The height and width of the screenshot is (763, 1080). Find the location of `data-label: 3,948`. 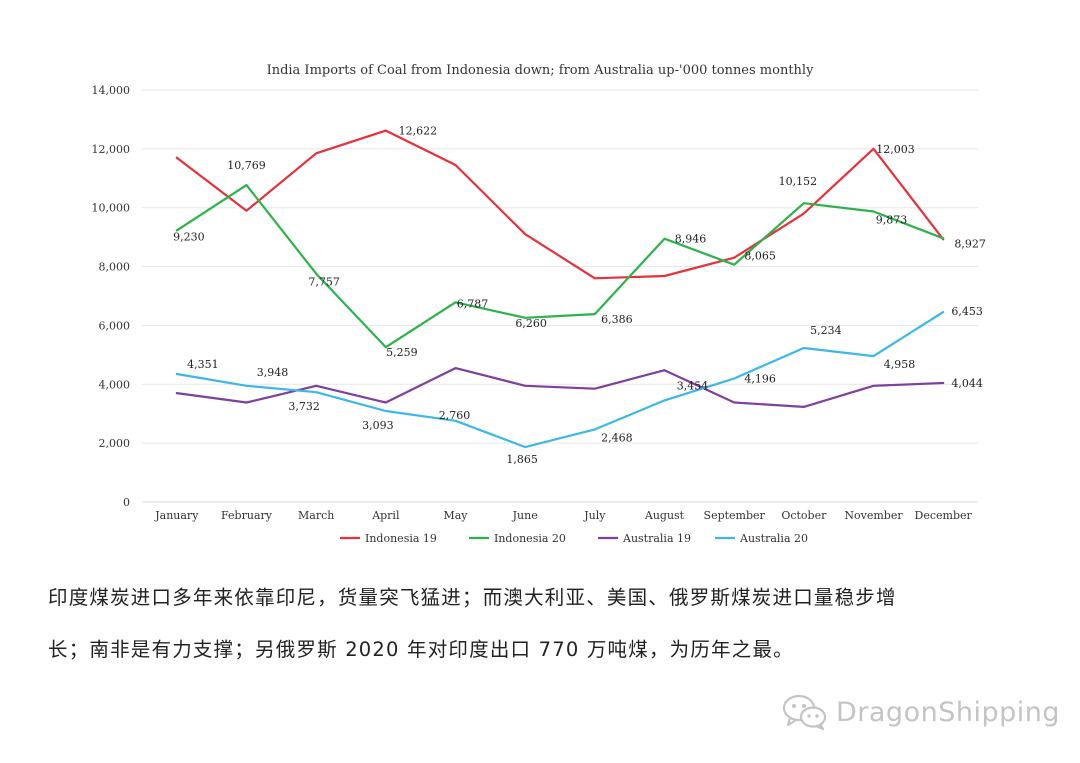

data-label: 3,948 is located at coordinates (273, 372).